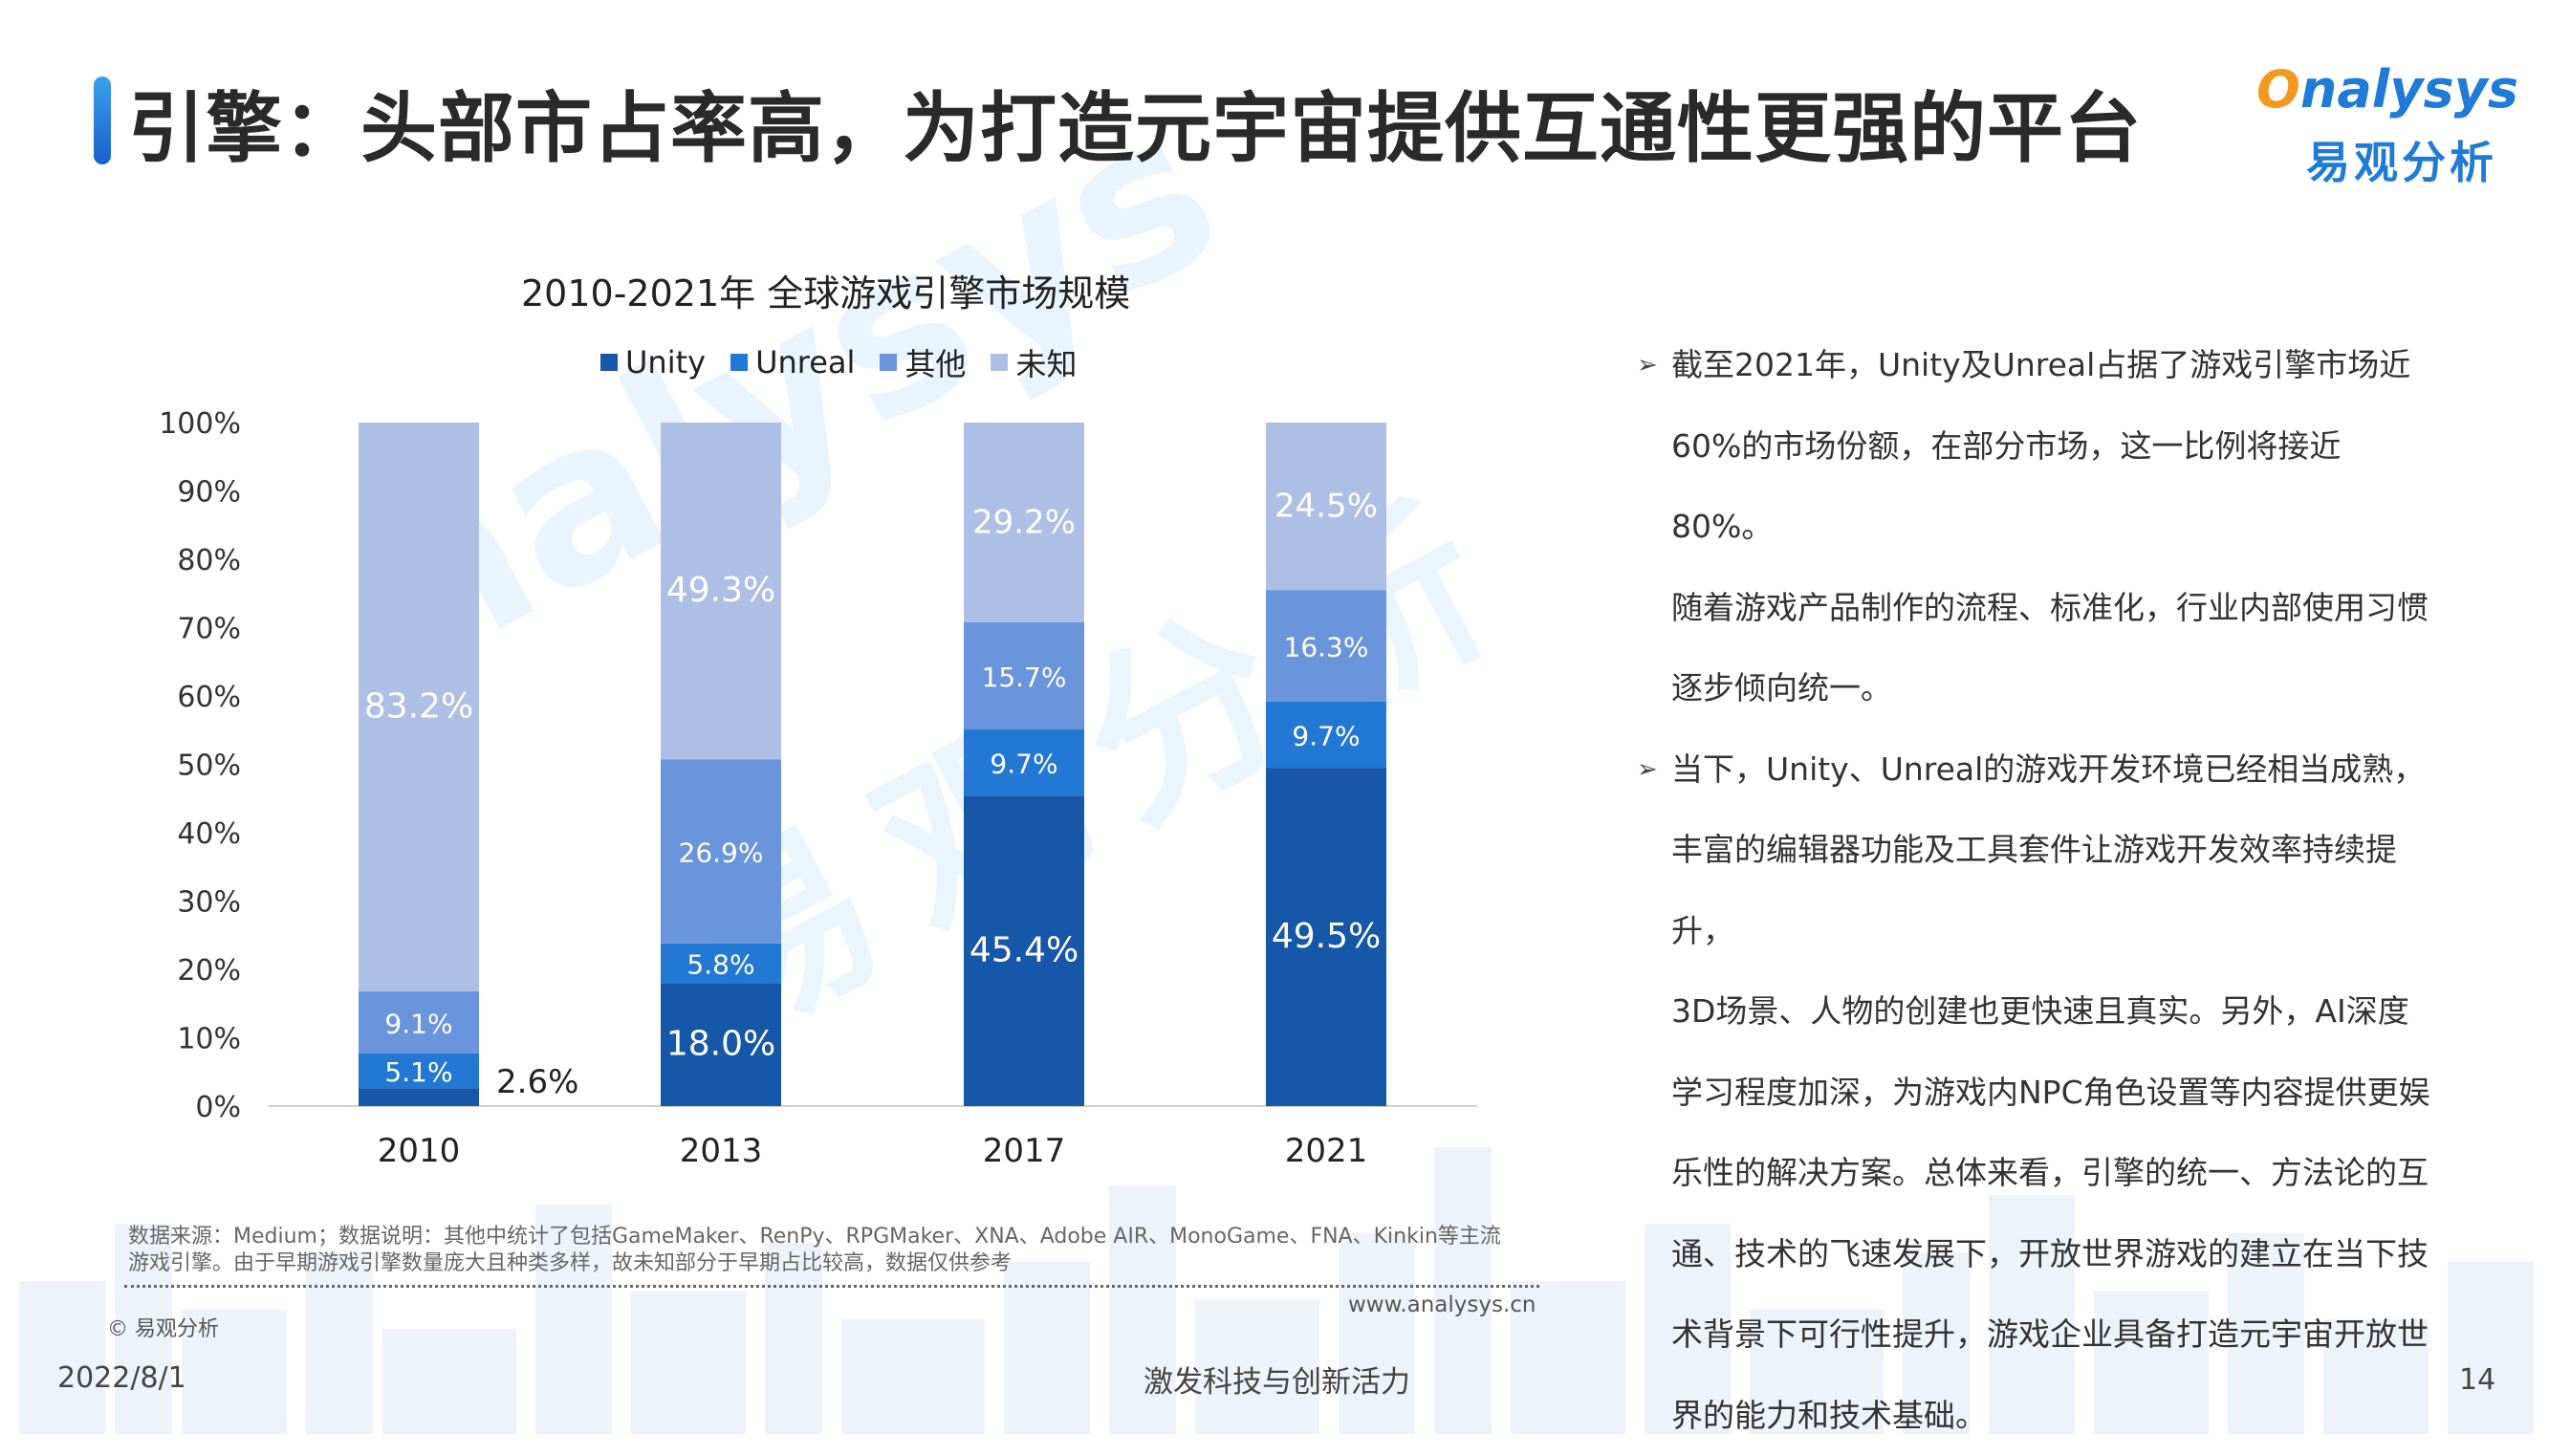  I want to click on bar-segment, so click(419, 1097).